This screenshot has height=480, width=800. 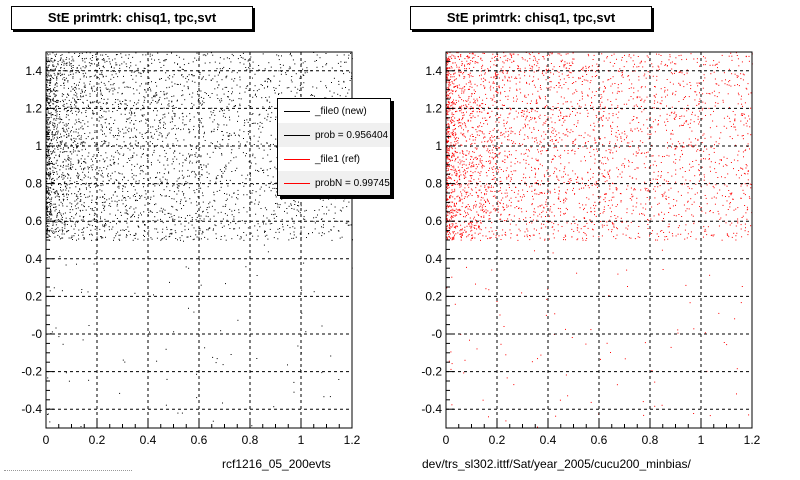 What do you see at coordinates (33, 108) in the screenshot?
I see `y-tick-label: 1.2` at bounding box center [33, 108].